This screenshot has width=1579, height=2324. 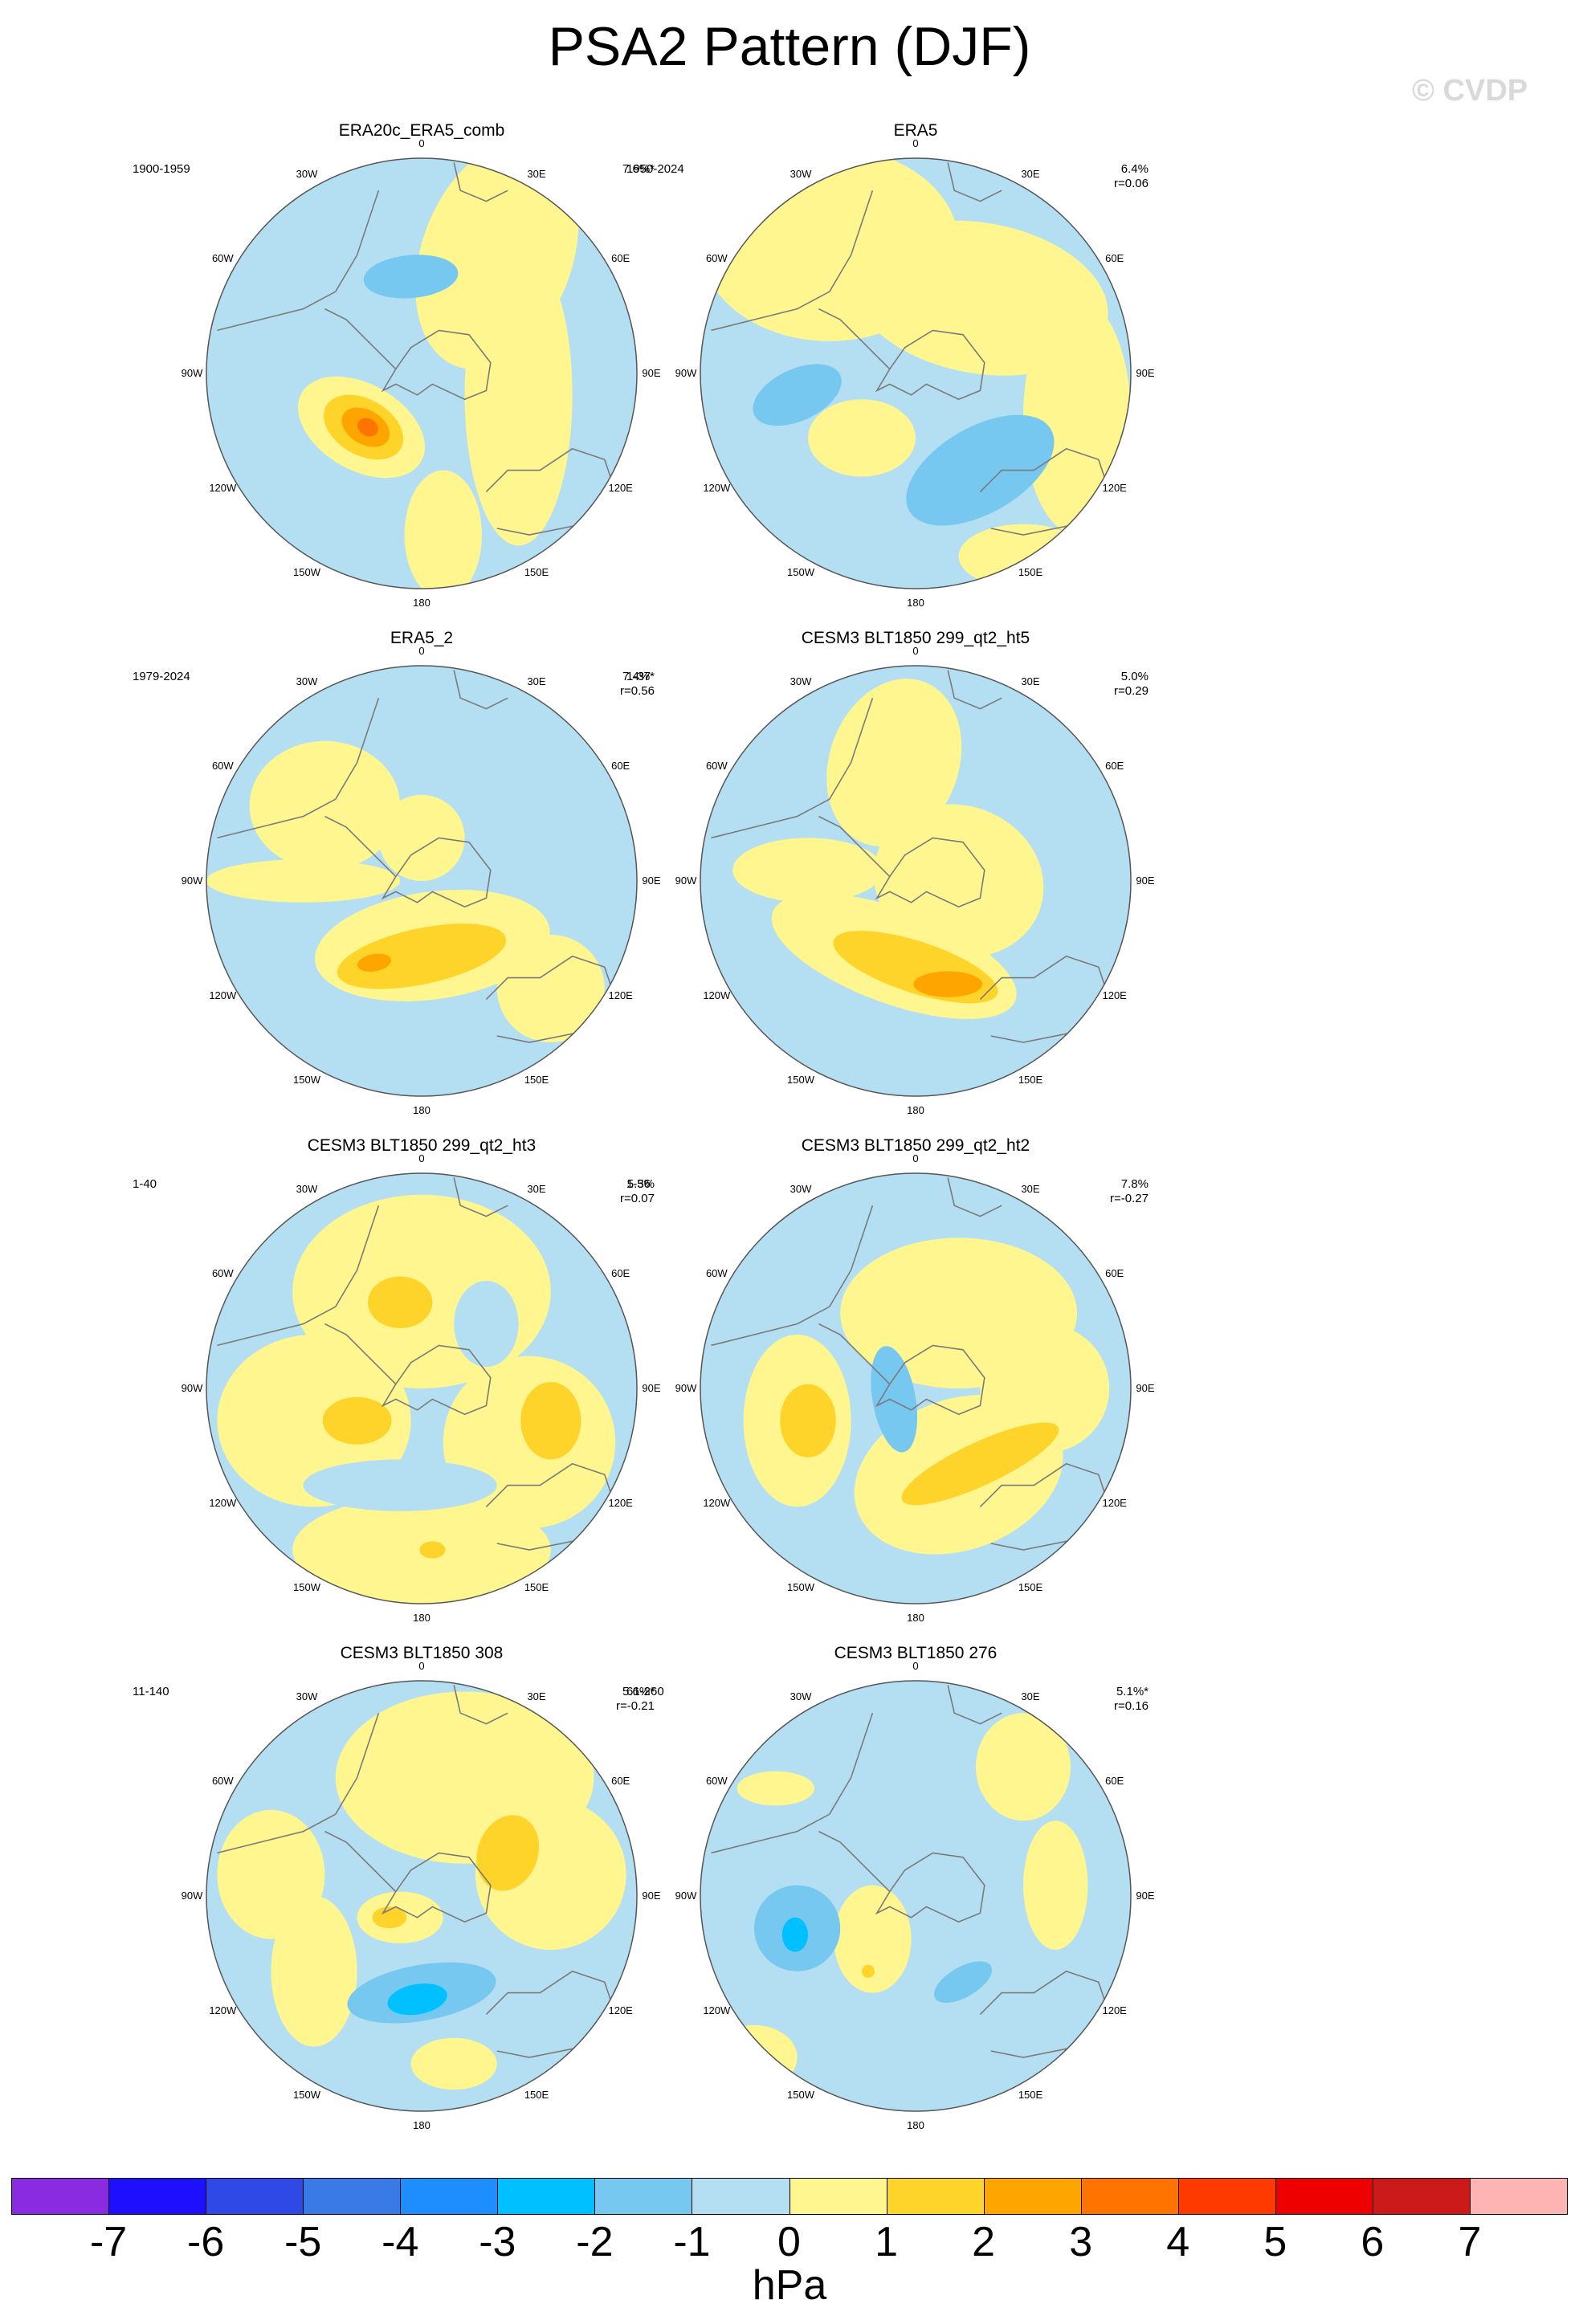 I want to click on panel-stats: 5.0% r=0.29, so click(x=1120, y=685).